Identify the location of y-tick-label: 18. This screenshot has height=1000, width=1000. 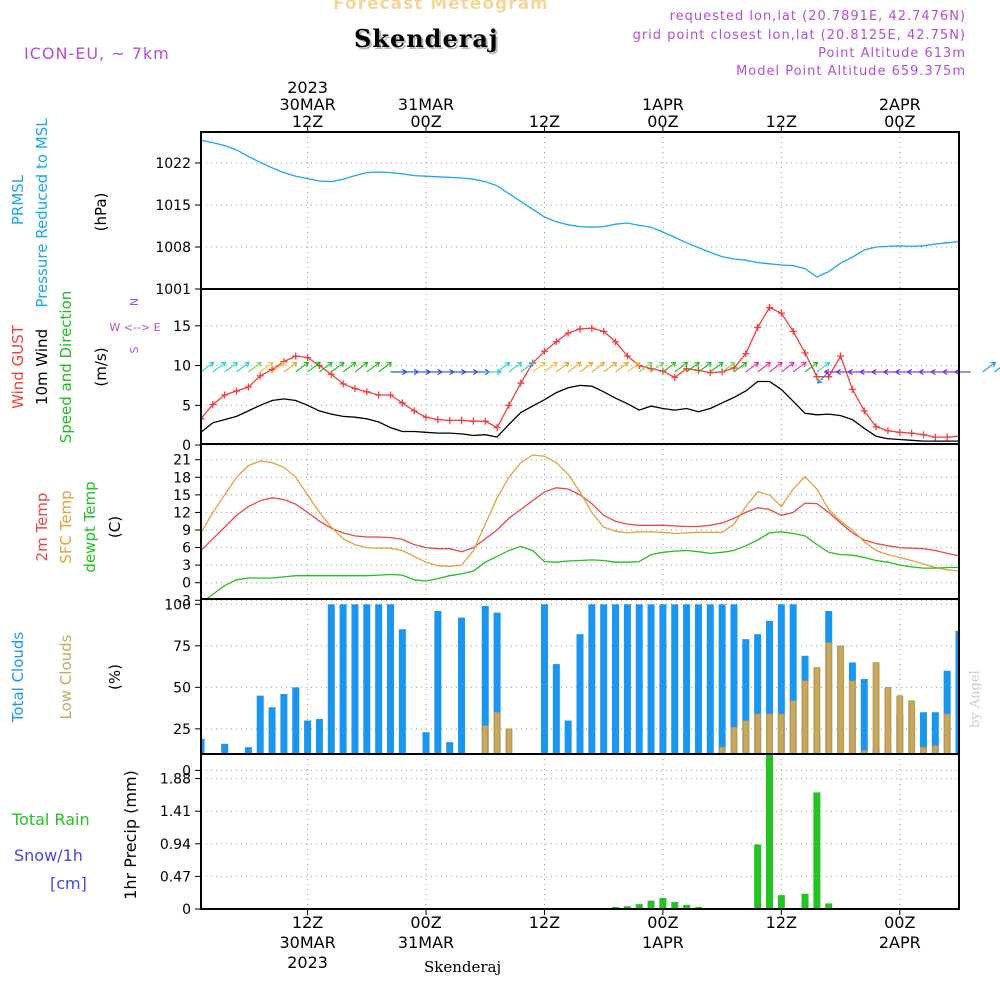
(182, 478).